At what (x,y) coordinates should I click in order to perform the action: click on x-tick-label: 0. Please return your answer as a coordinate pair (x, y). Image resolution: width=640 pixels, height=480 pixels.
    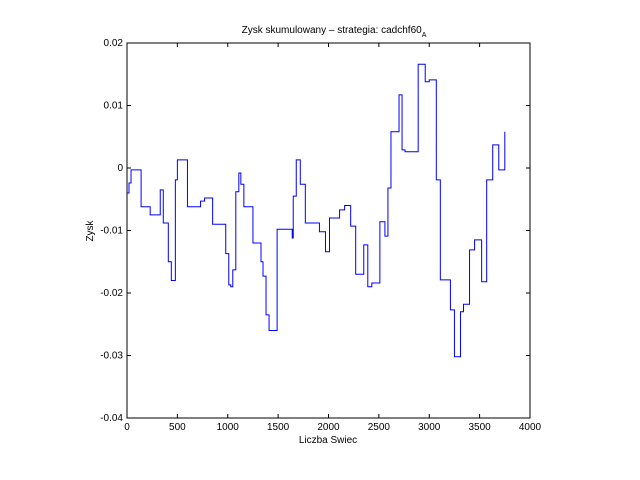
    Looking at the image, I should click on (127, 427).